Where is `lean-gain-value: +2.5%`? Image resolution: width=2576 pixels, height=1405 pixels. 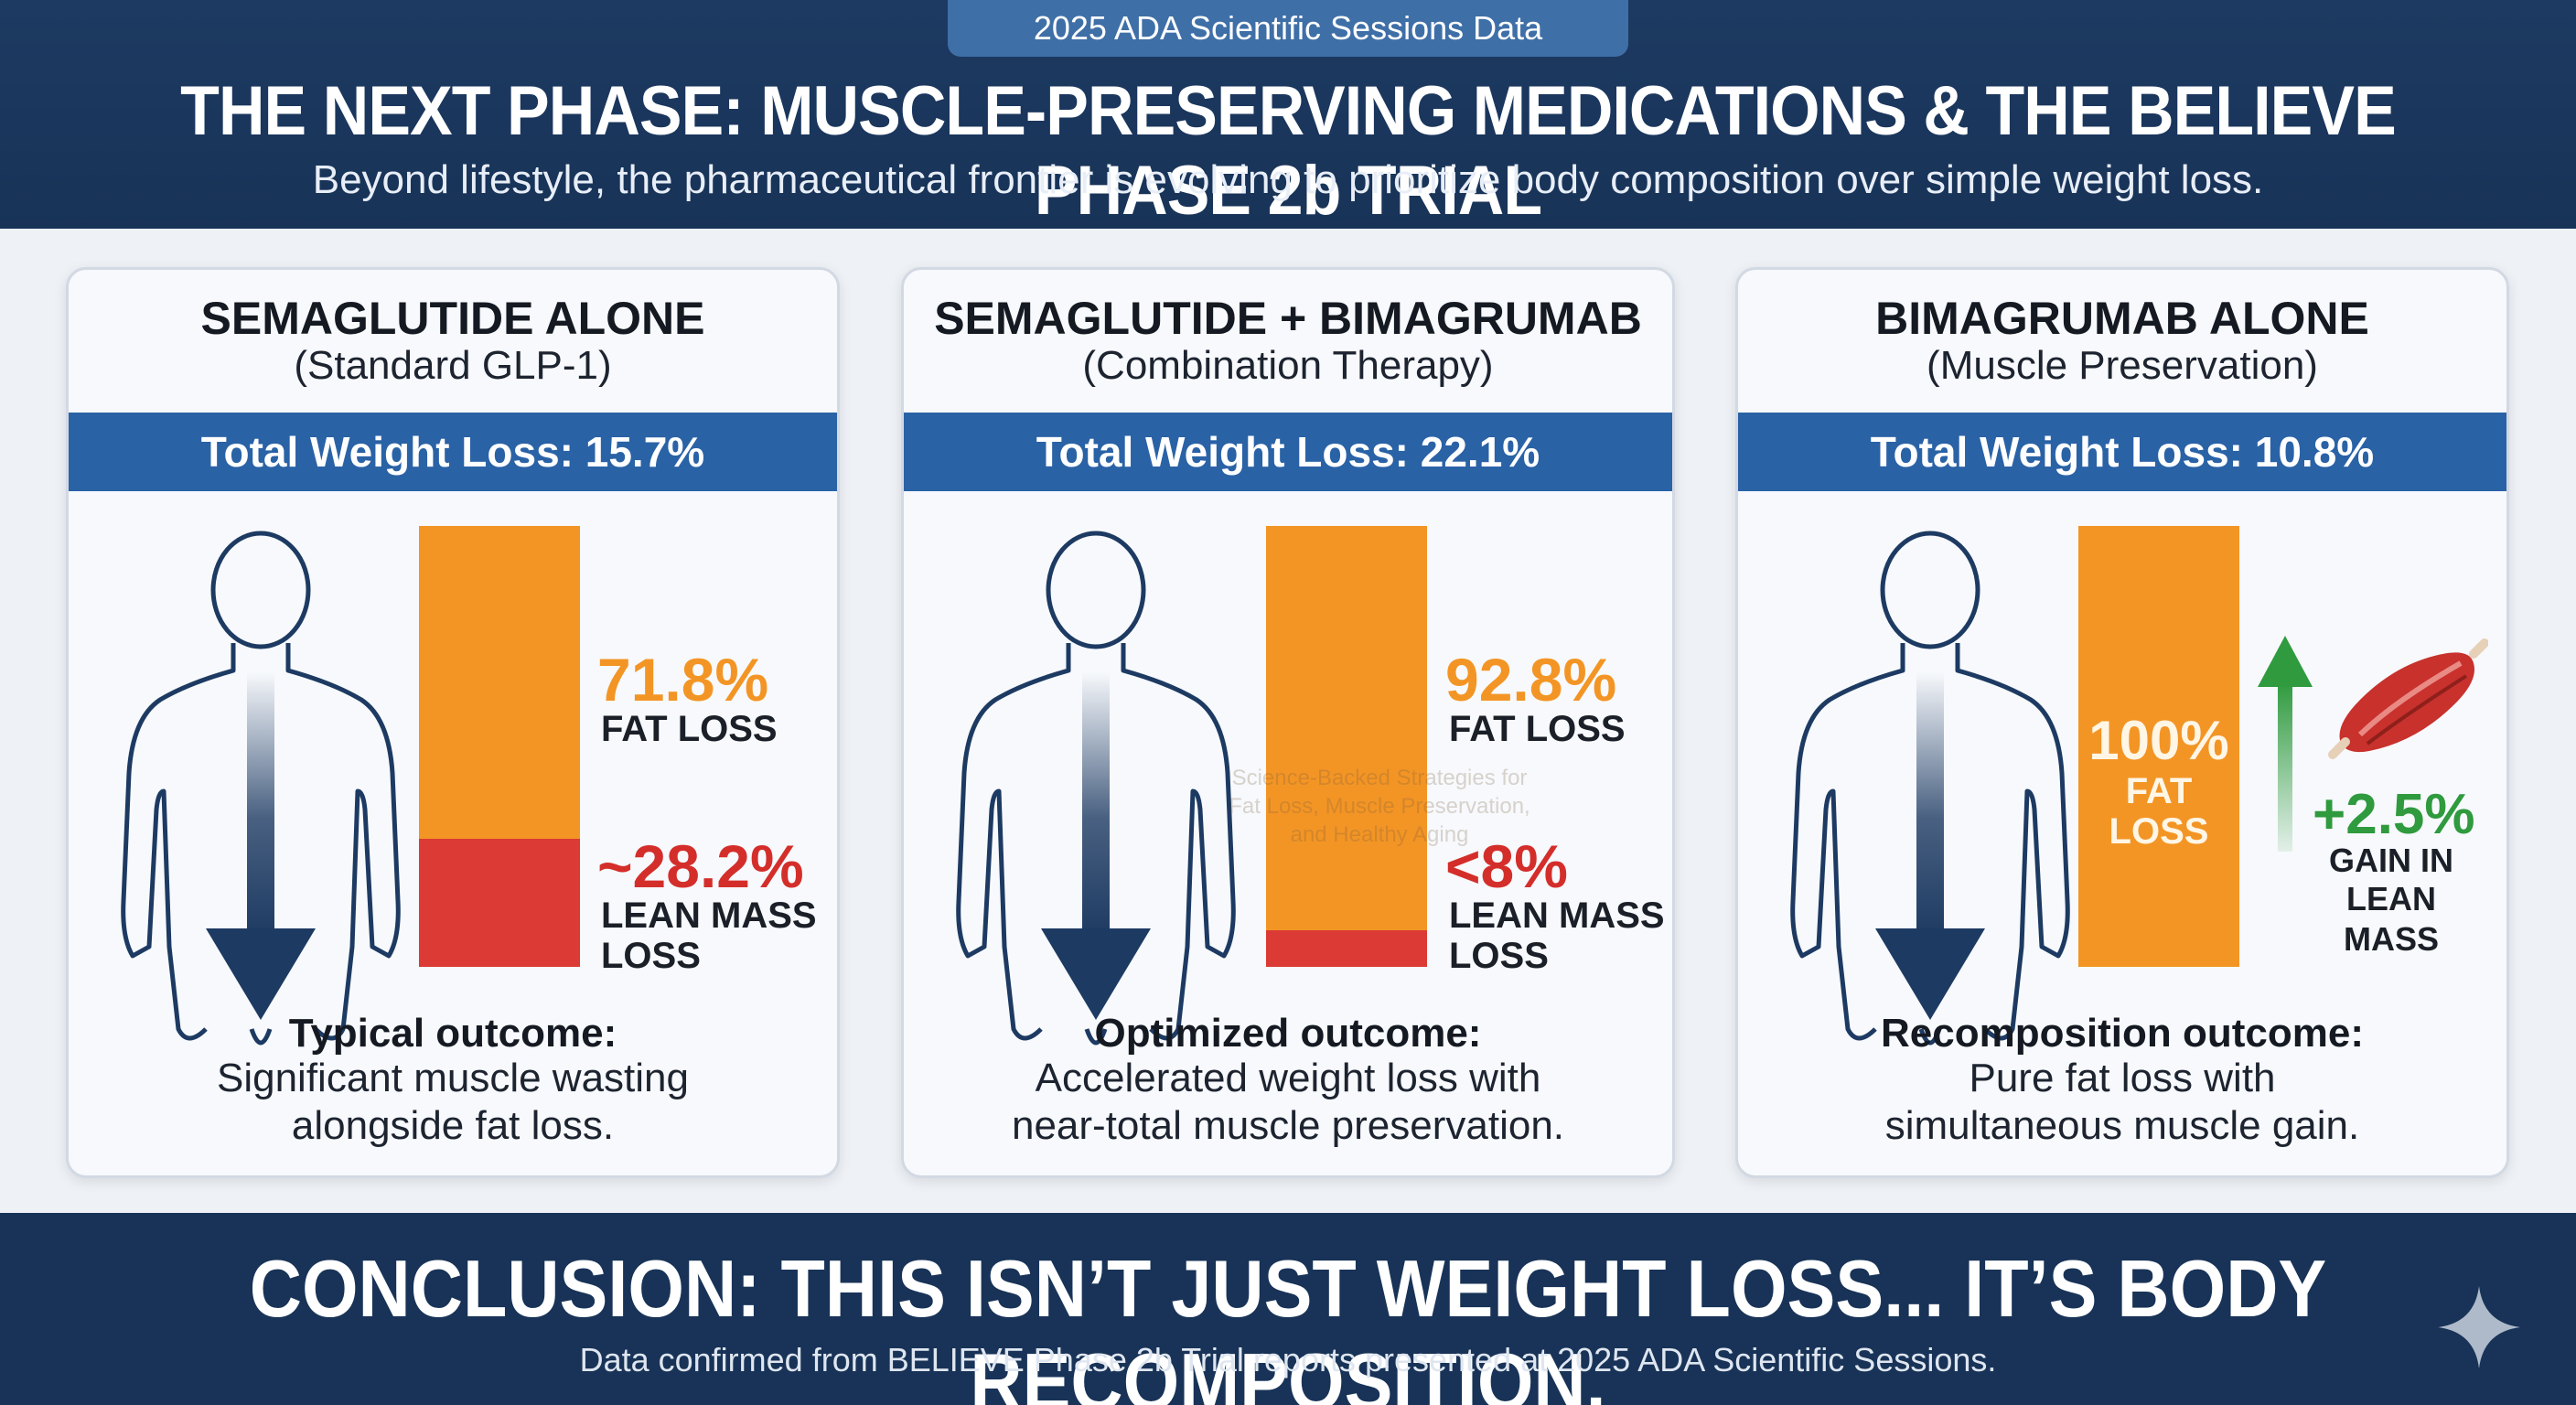 lean-gain-value: +2.5% is located at coordinates (2394, 814).